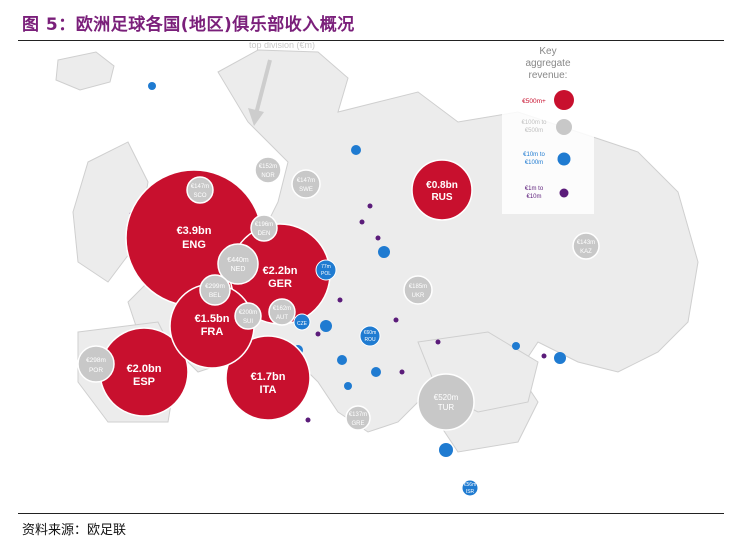 Image resolution: width=740 pixels, height=542 pixels. Describe the element at coordinates (358, 415) in the screenshot. I see `country-value-gre: €137m` at that location.